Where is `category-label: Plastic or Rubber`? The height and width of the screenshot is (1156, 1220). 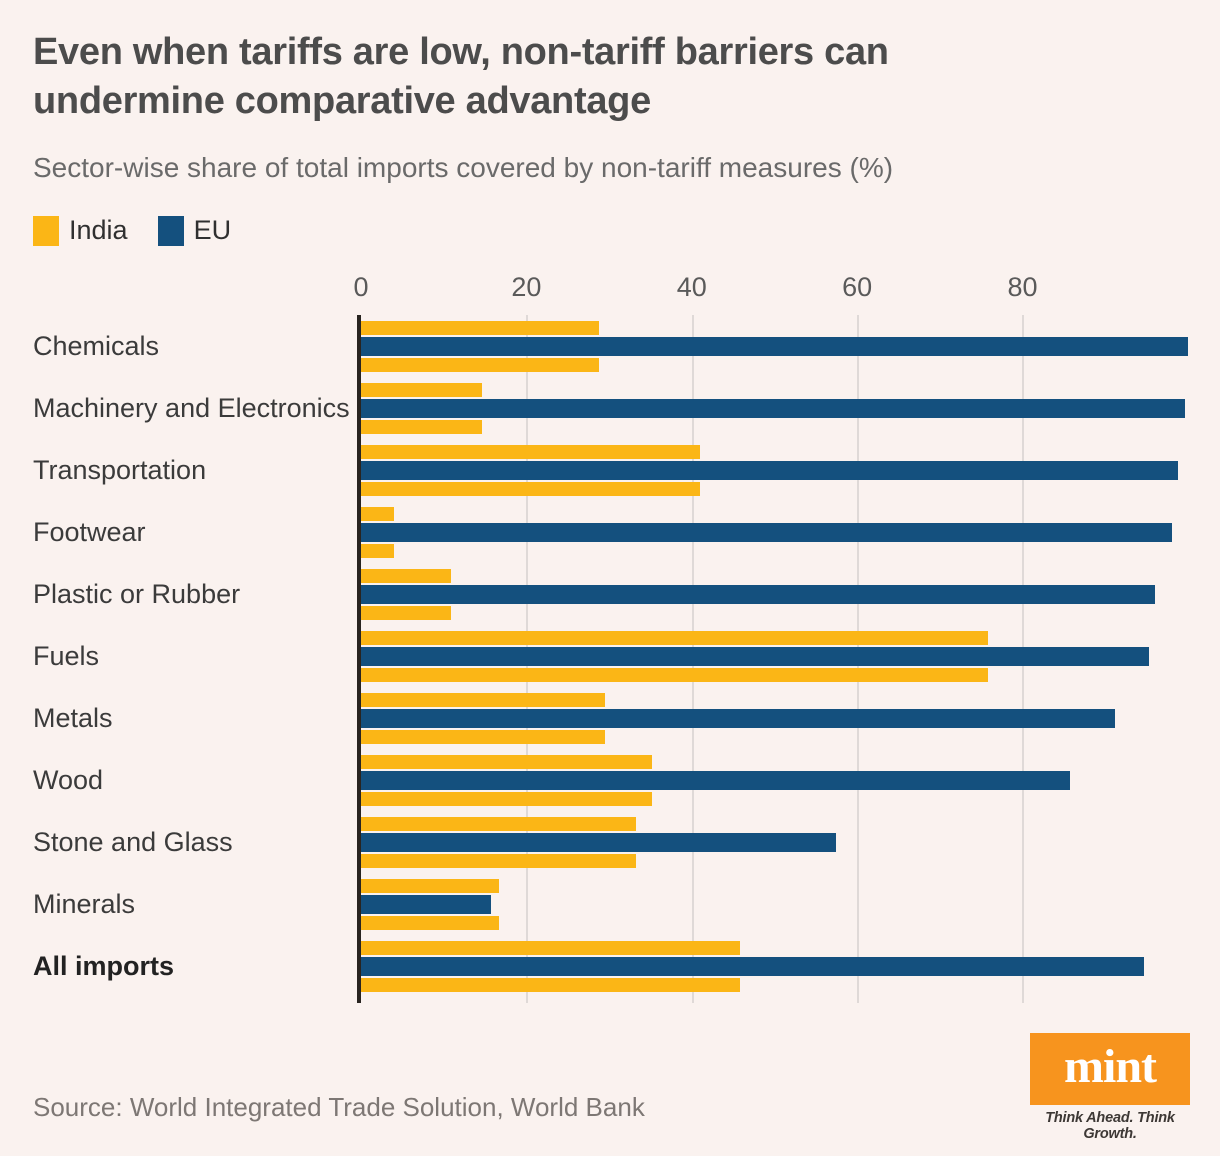
category-label: Plastic or Rubber is located at coordinates (137, 594).